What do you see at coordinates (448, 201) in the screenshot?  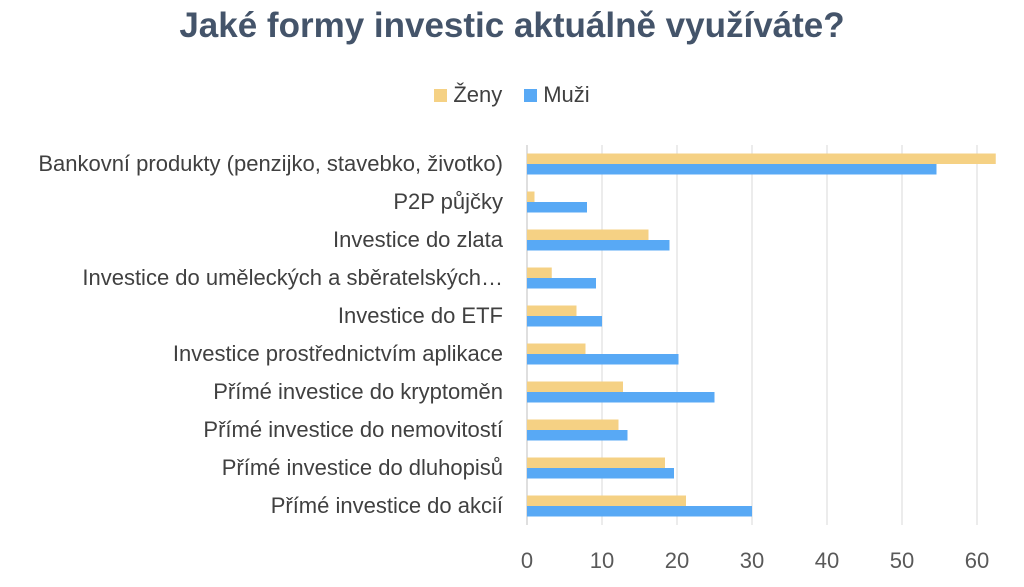 I see `category-label-1: P2P půjčky` at bounding box center [448, 201].